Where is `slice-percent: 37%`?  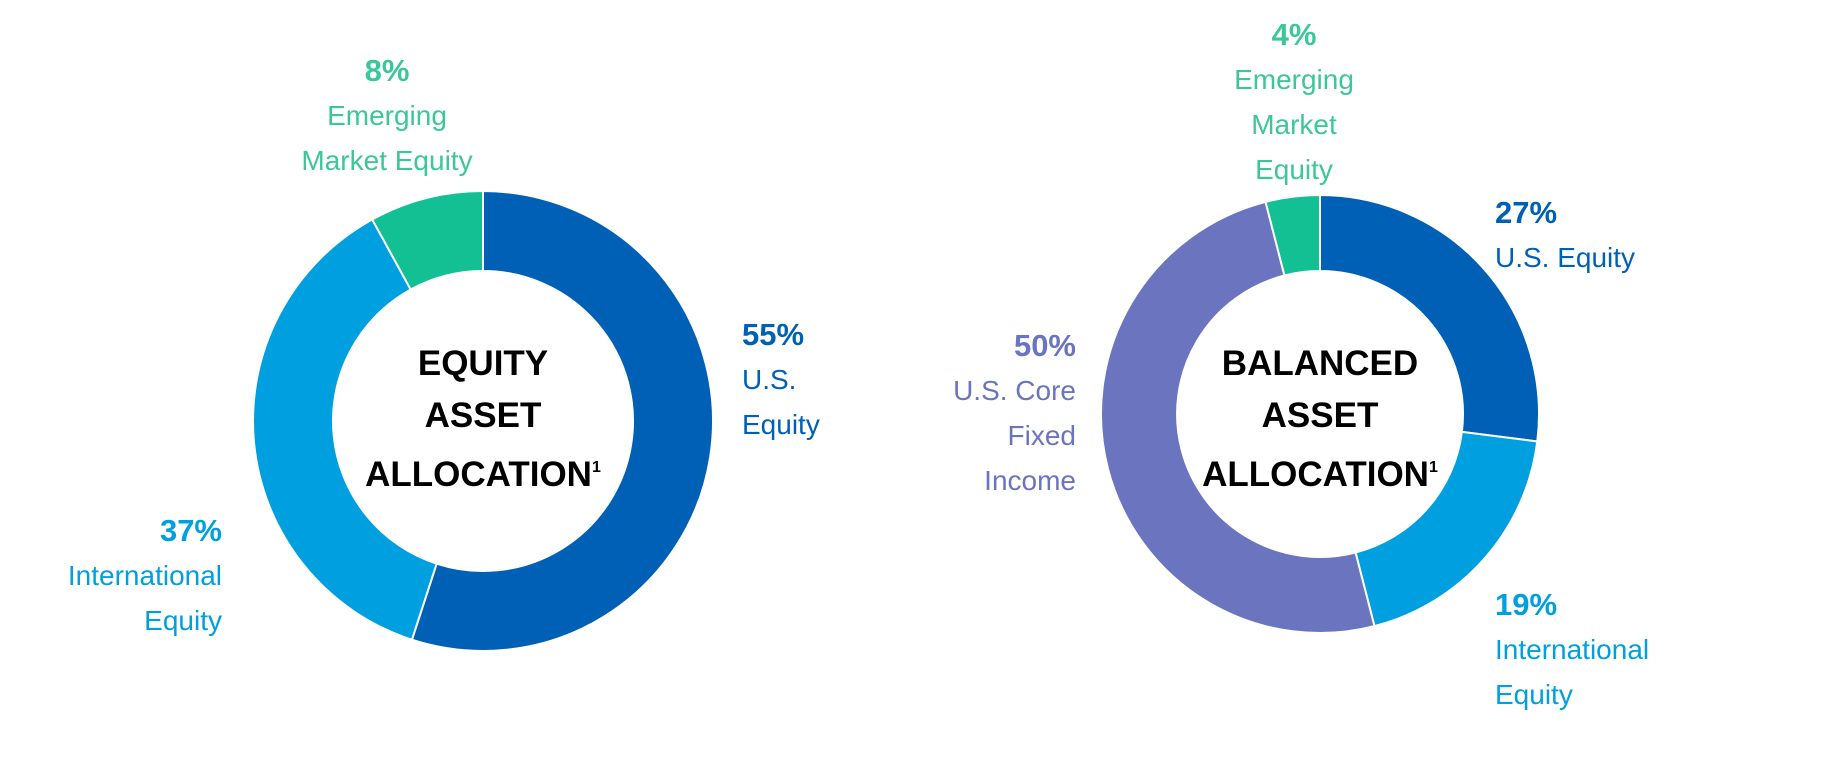
slice-percent: 37% is located at coordinates (190, 530).